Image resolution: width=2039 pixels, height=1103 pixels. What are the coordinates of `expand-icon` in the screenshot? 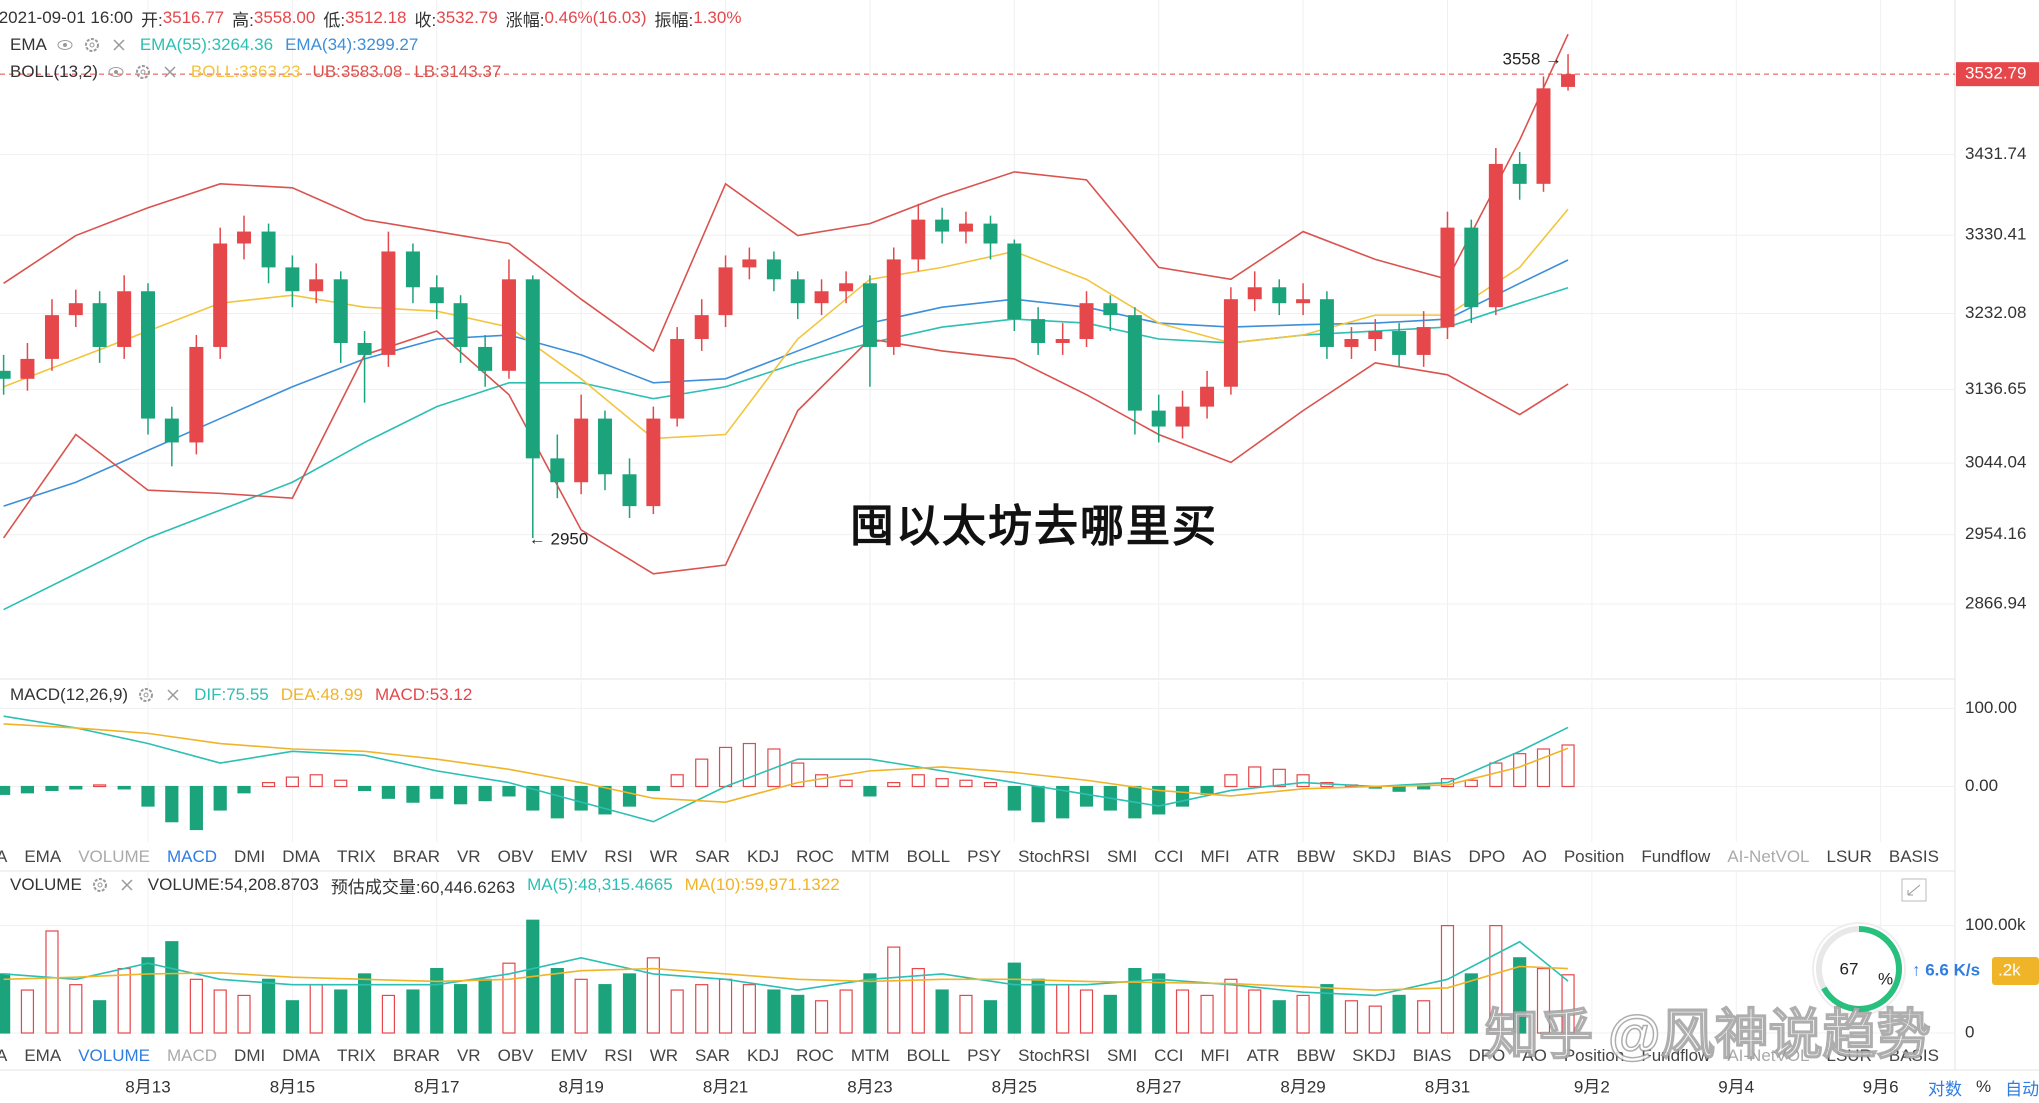 It's located at (1914, 890).